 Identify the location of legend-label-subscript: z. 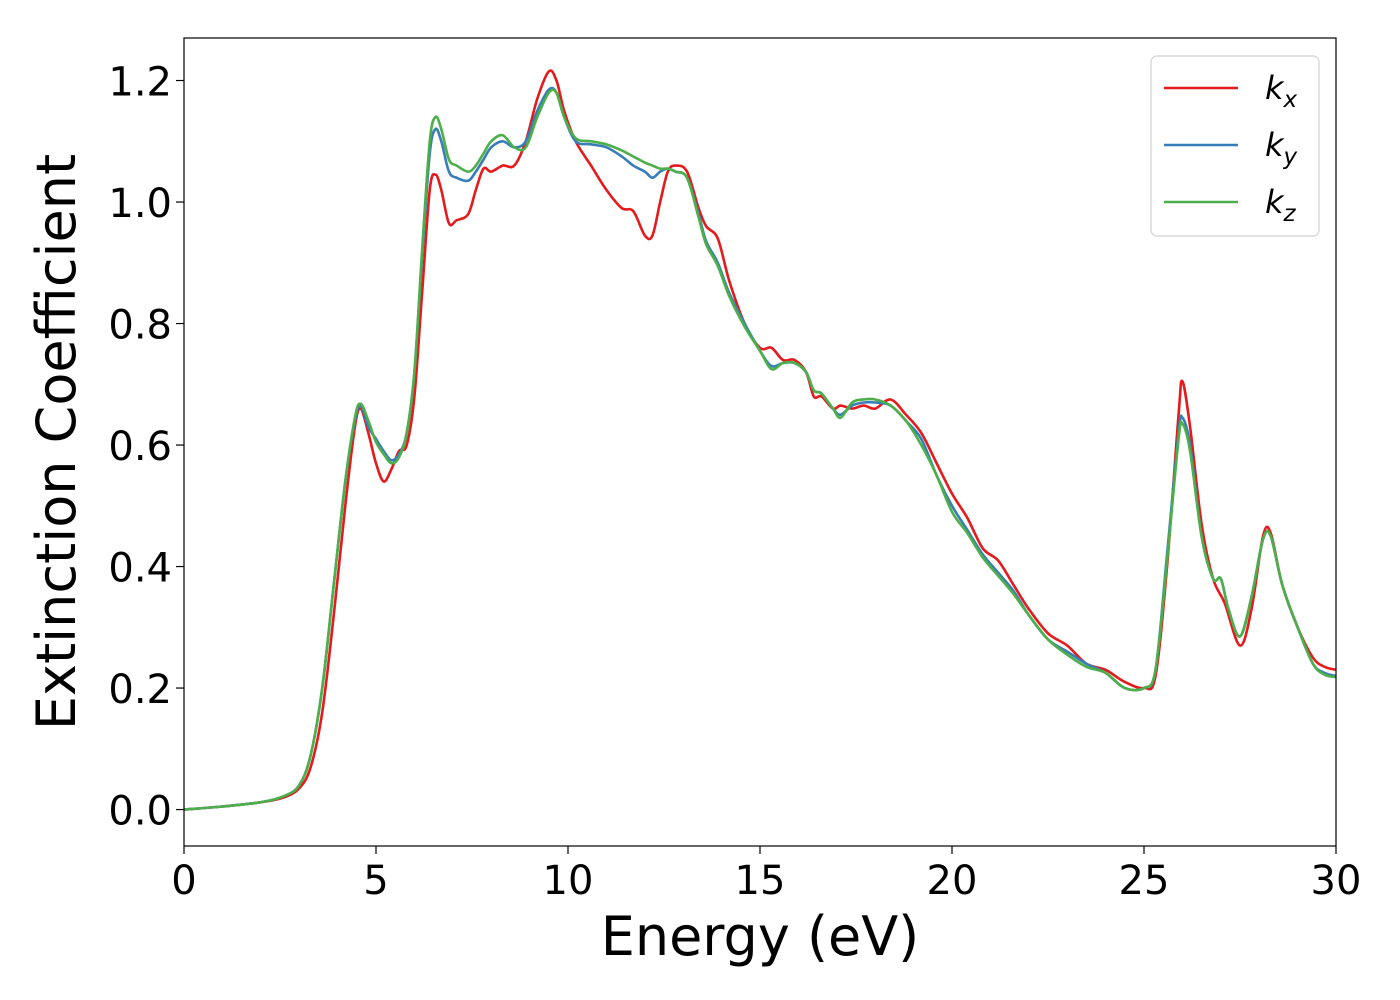
(1290, 214).